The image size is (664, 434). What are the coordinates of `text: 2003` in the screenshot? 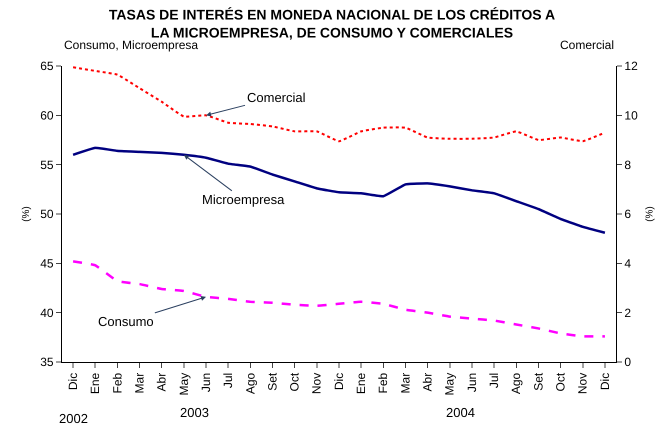 It's located at (194, 412).